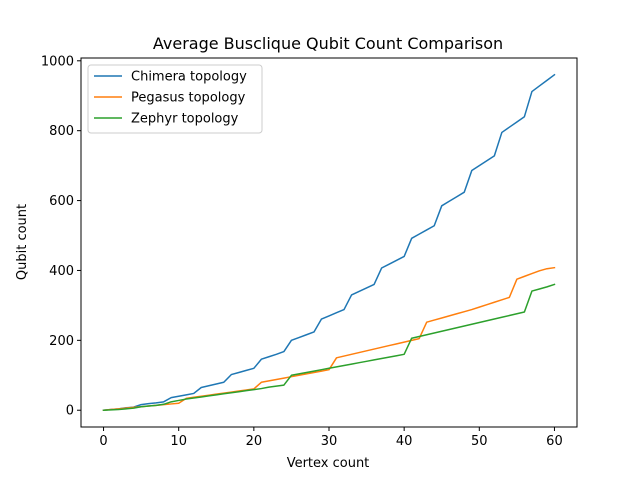 This screenshot has width=640, height=485. What do you see at coordinates (70, 411) in the screenshot?
I see `y-tick-label: 0` at bounding box center [70, 411].